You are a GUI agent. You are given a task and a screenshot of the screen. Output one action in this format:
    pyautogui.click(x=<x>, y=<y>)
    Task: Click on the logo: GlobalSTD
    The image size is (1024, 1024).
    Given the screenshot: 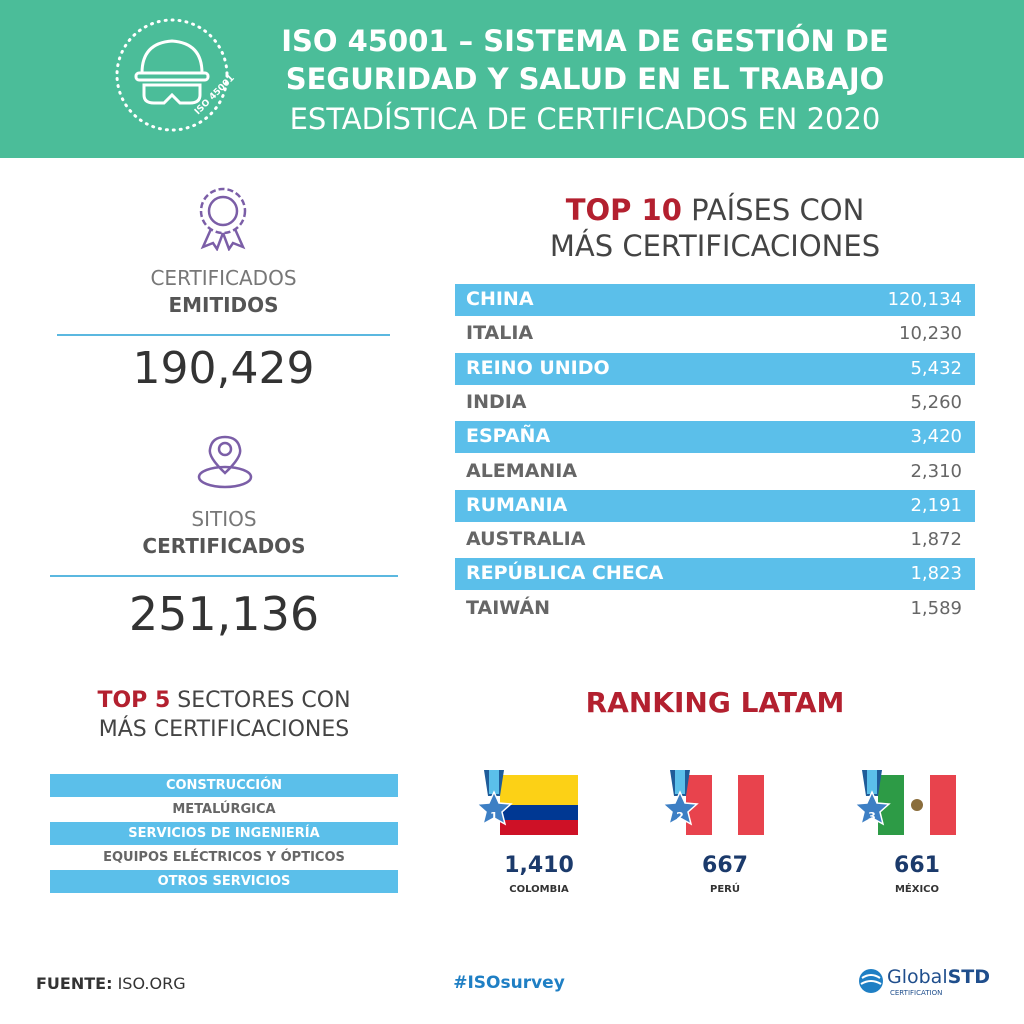 What is the action you would take?
    pyautogui.click(x=938, y=977)
    